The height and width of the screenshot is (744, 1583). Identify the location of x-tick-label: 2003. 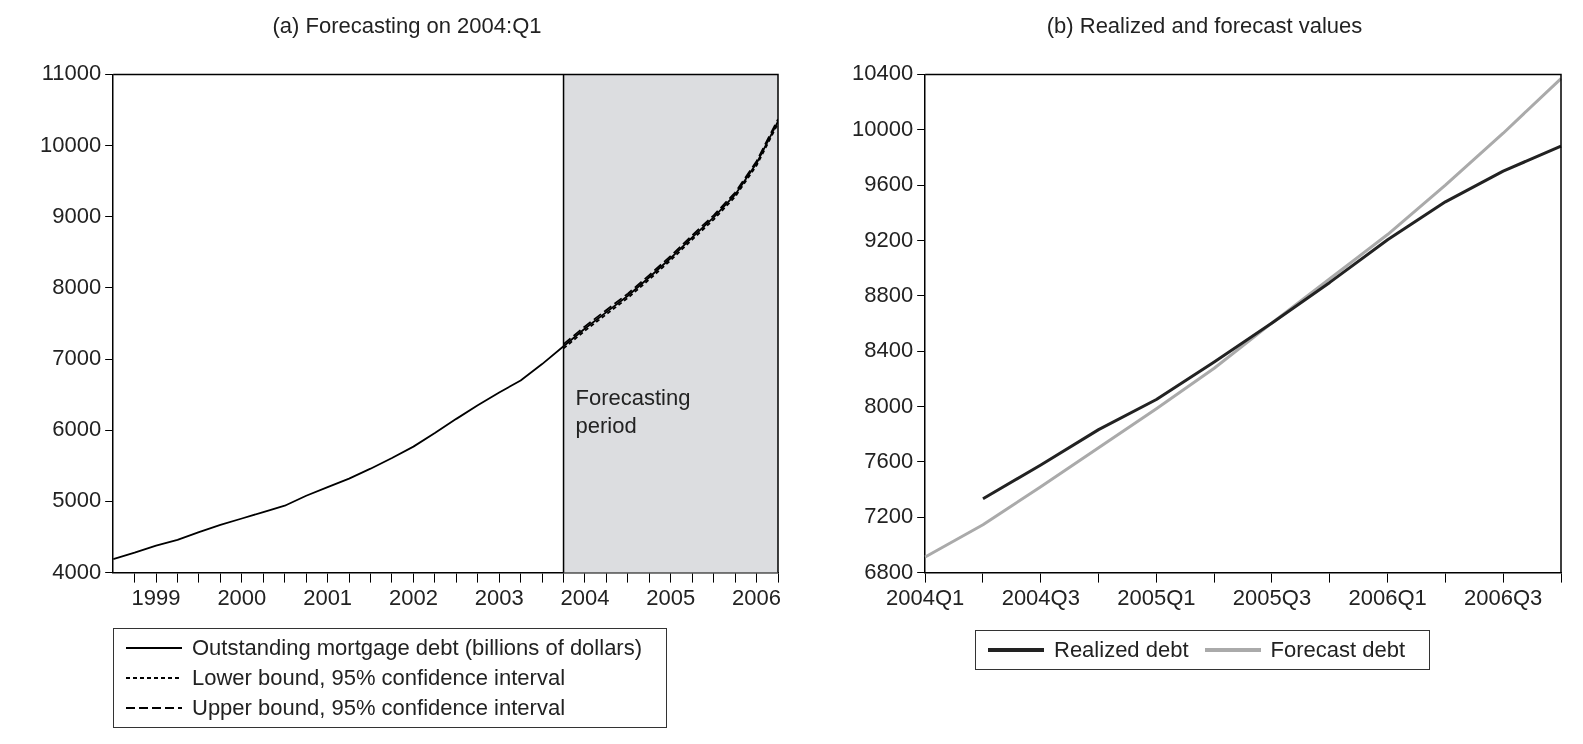
(499, 597).